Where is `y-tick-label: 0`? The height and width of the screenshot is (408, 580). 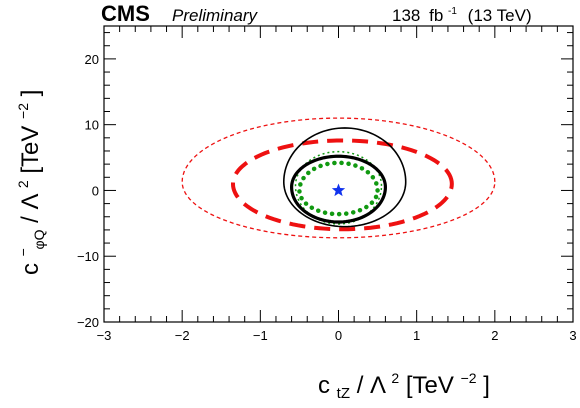
y-tick-label: 0 is located at coordinates (95, 190).